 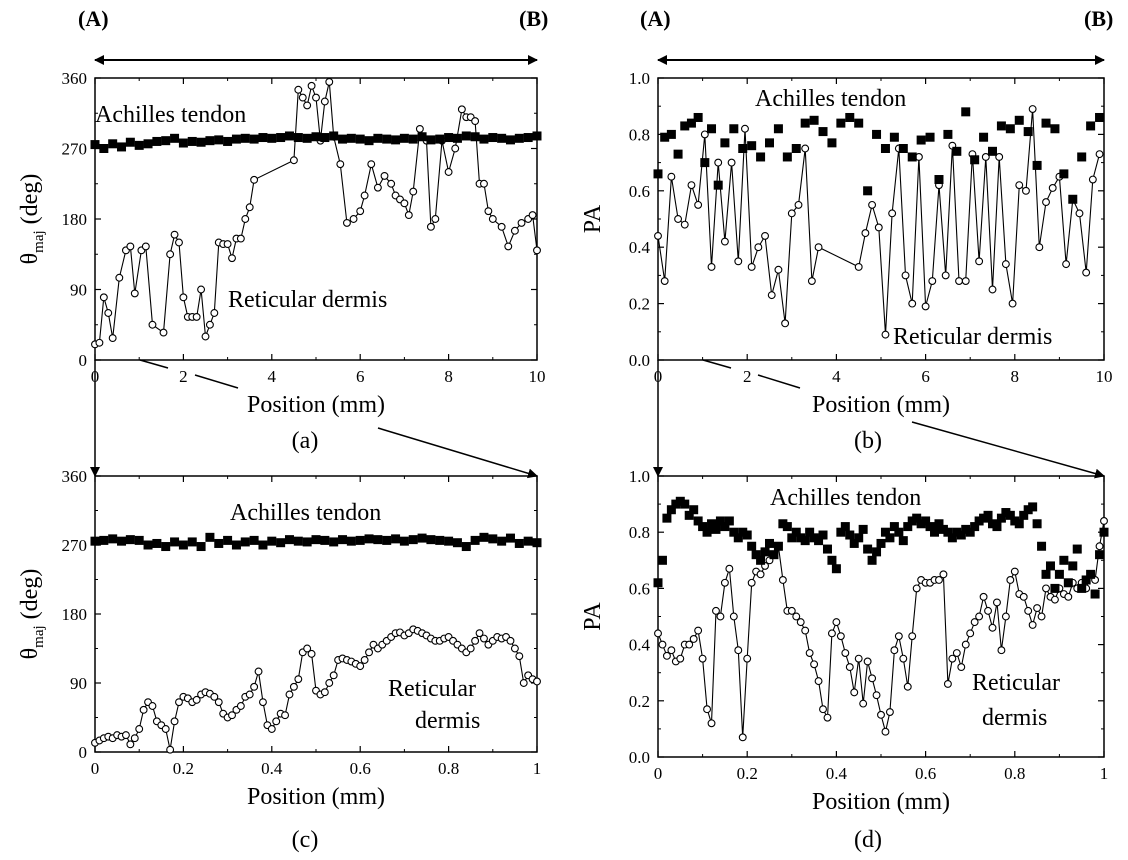 I want to click on x-tick-label: 2, so click(x=747, y=376).